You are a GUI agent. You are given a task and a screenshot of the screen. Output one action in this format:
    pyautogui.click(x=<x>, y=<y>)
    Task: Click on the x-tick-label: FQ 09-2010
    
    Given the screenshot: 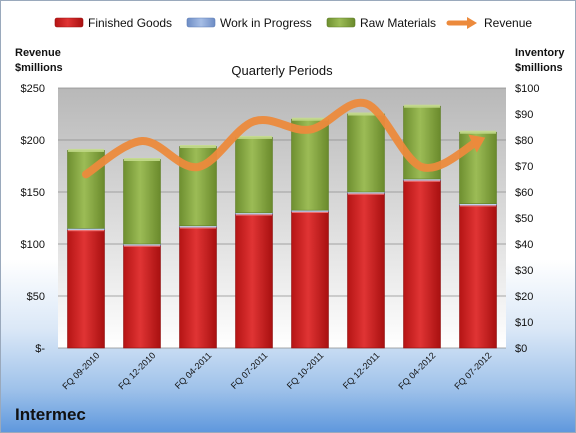 What is the action you would take?
    pyautogui.click(x=80, y=370)
    